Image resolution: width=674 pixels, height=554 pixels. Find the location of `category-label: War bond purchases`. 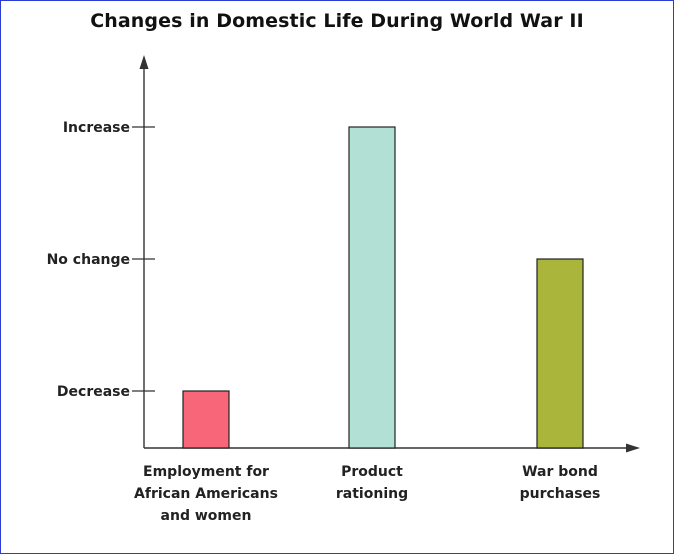

category-label: War bond purchases is located at coordinates (560, 483).